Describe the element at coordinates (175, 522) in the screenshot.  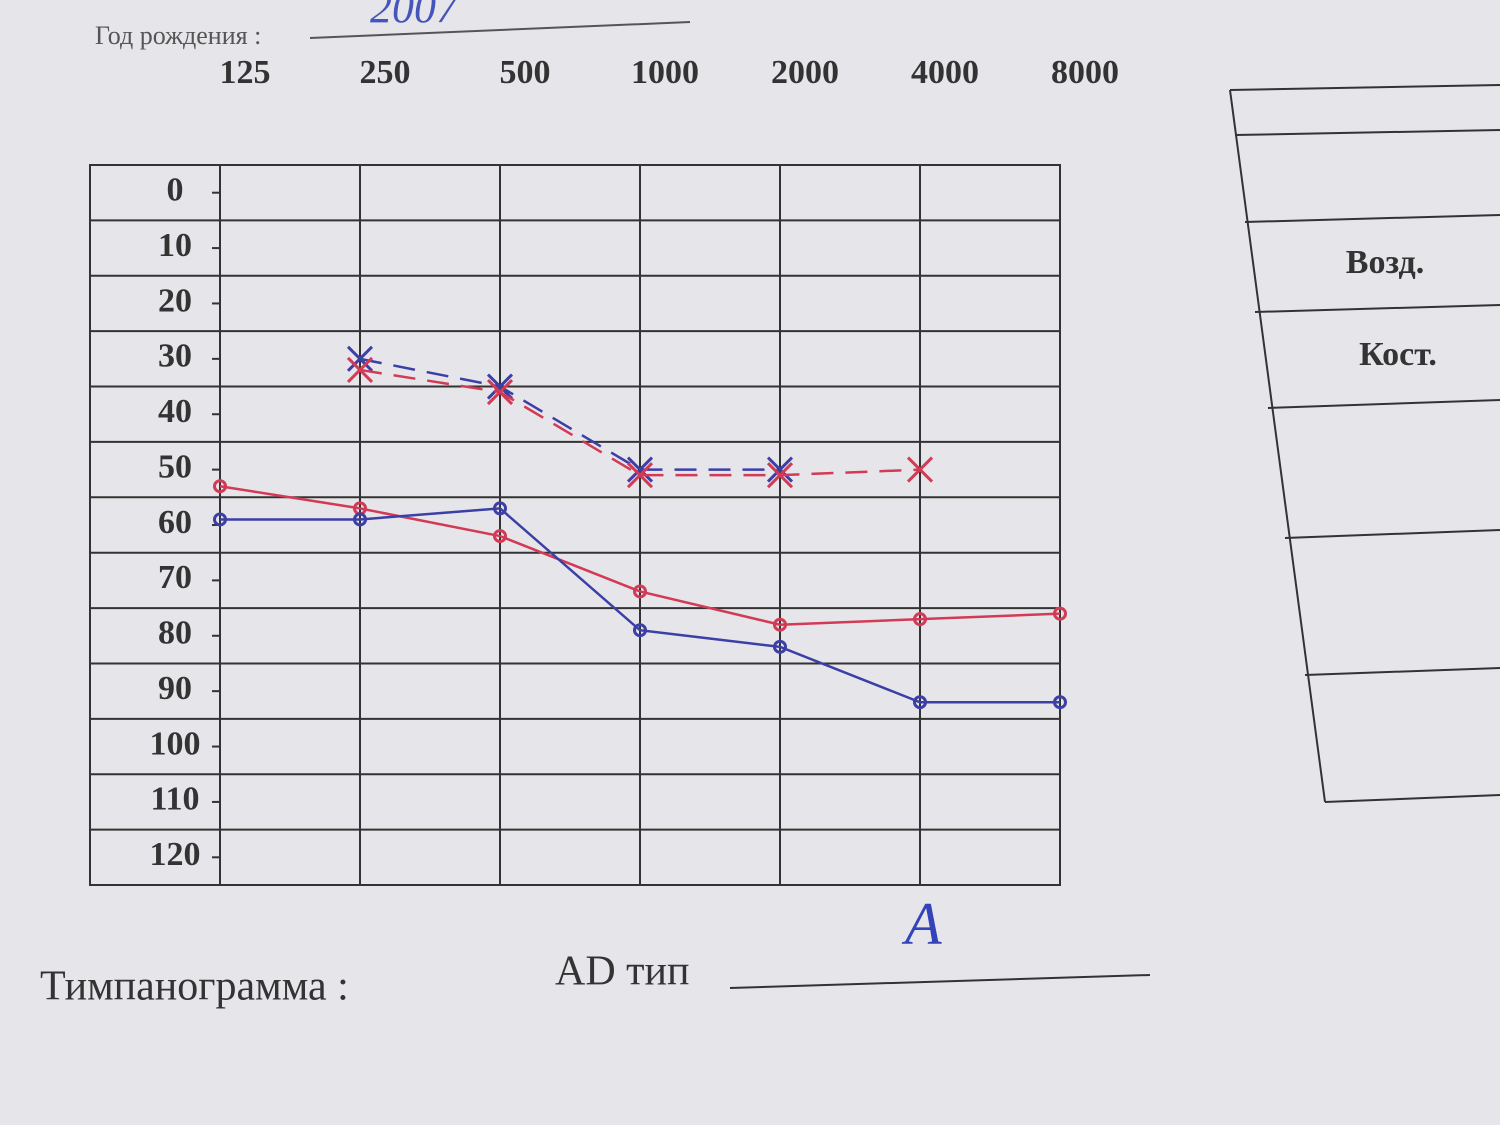
I see `y-tick-label: 60` at that location.